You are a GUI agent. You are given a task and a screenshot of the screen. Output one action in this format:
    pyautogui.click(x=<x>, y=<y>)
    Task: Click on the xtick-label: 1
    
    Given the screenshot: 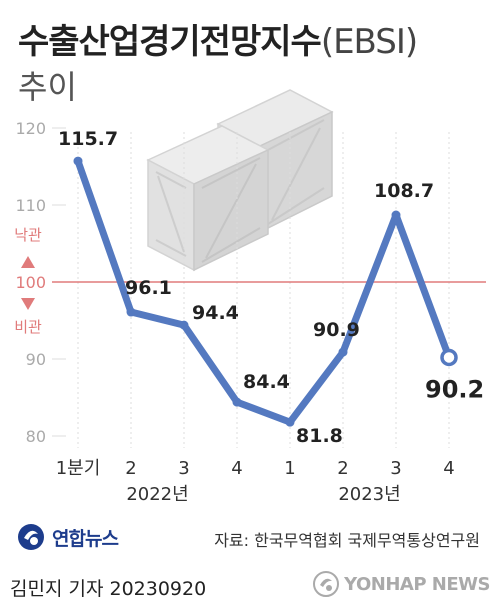 What is the action you would take?
    pyautogui.click(x=289, y=468)
    